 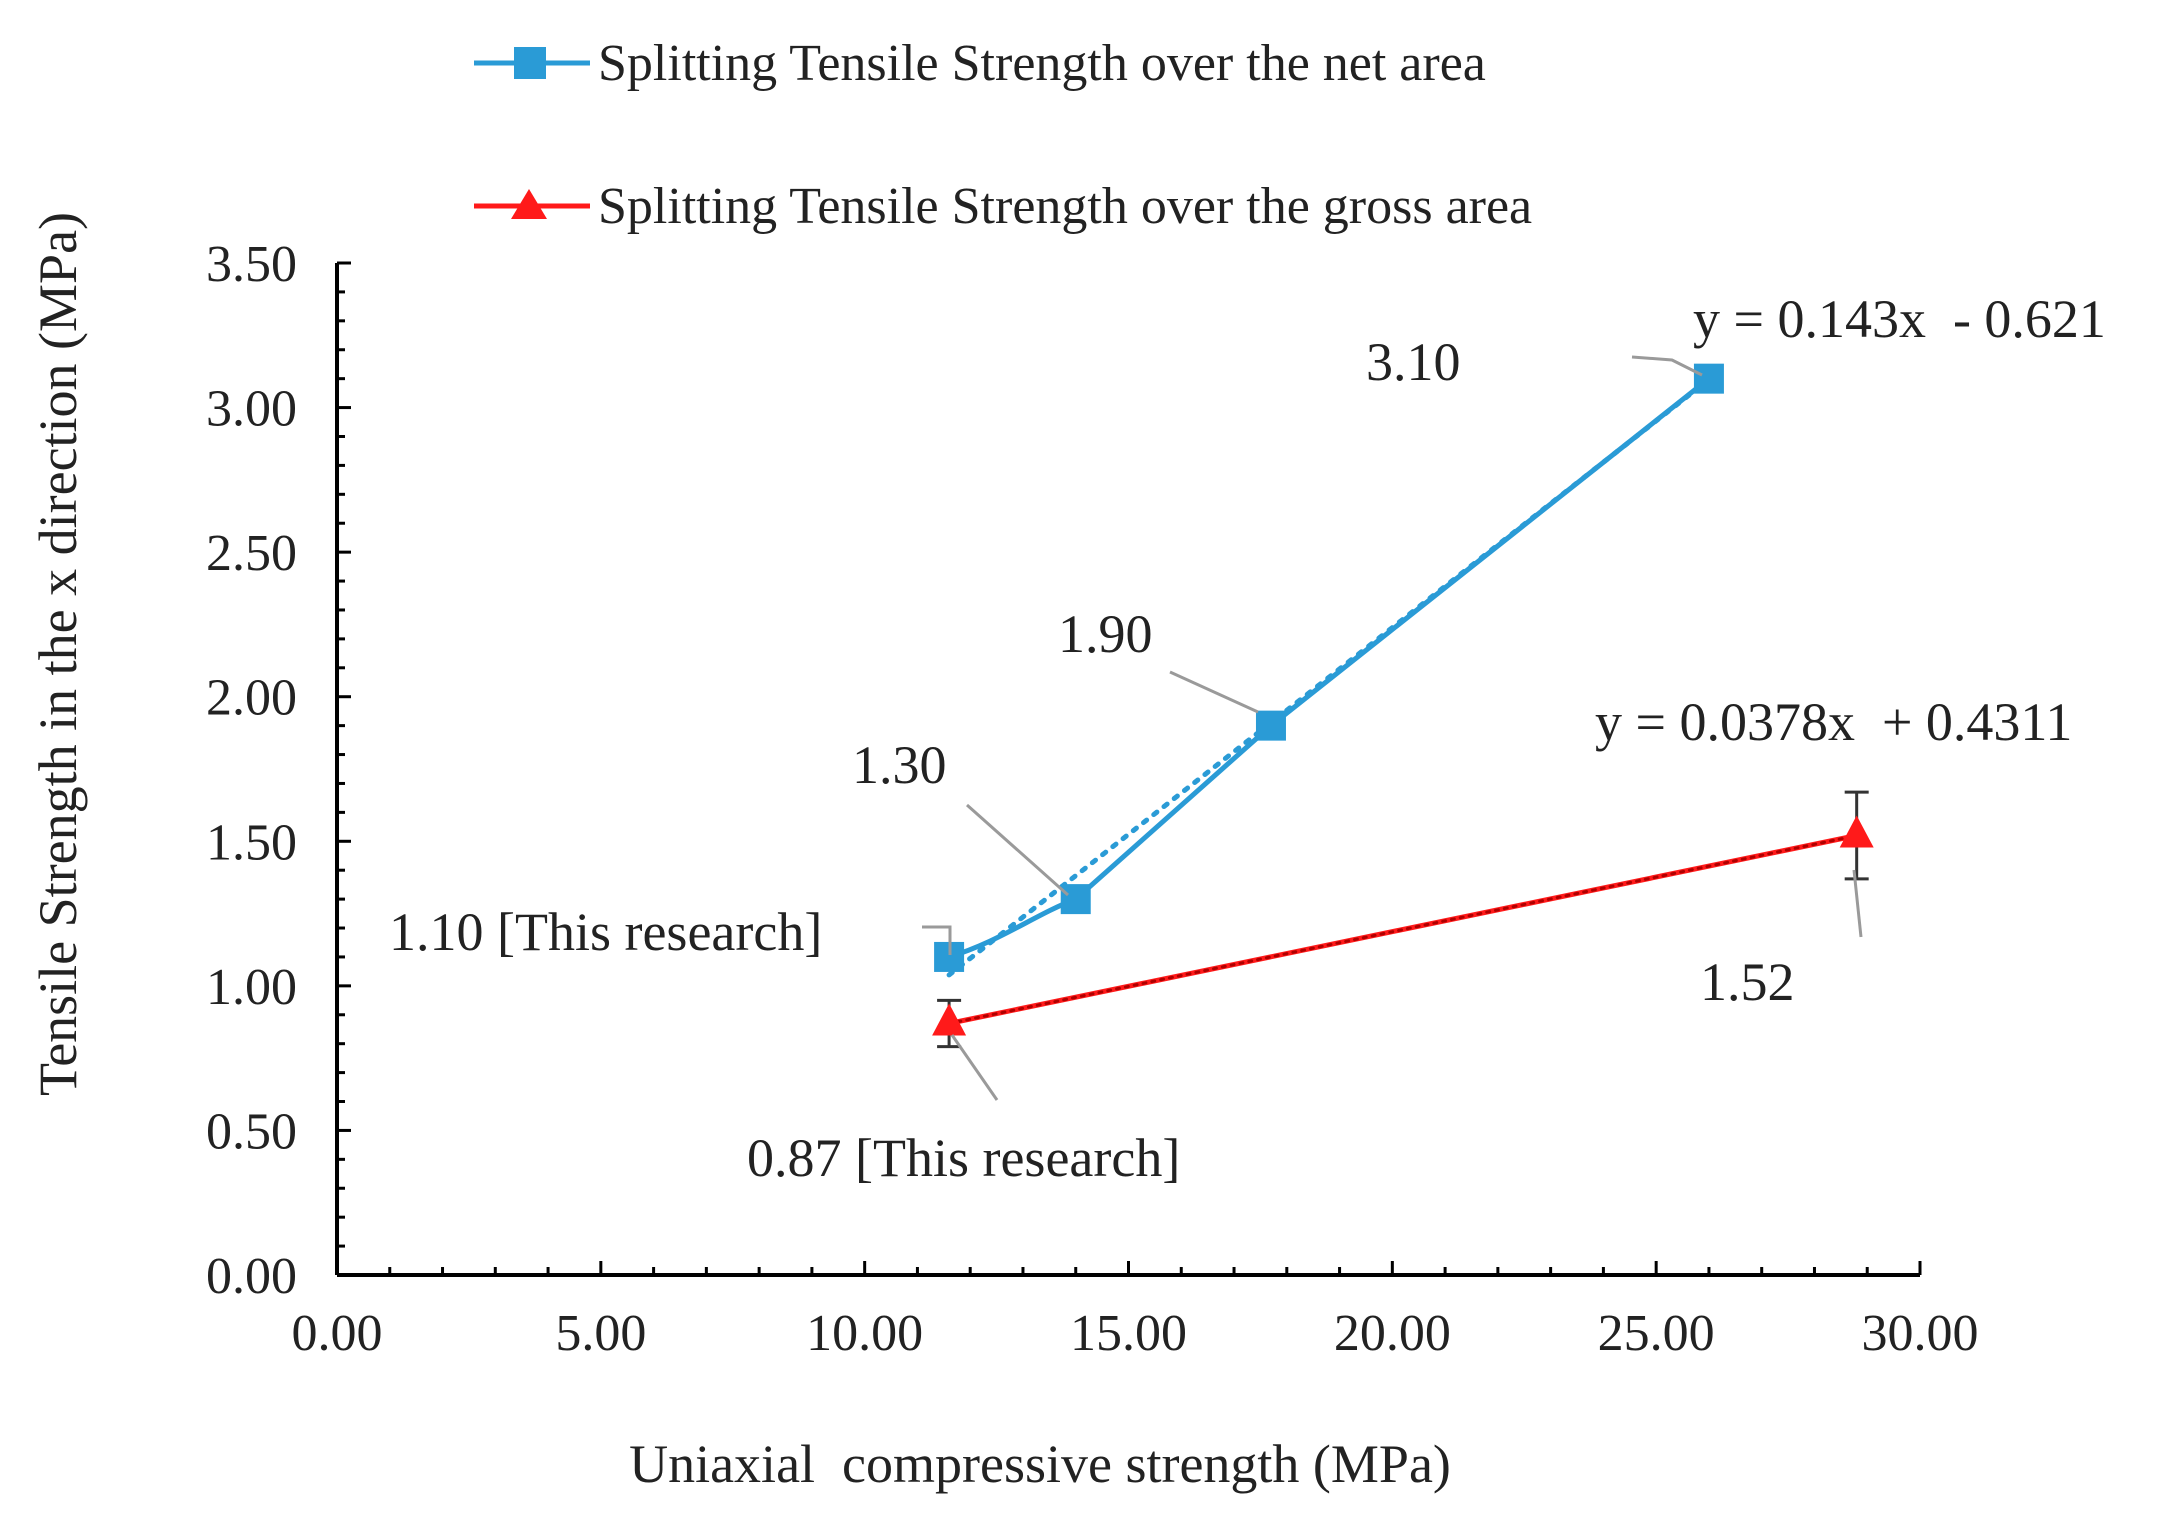 What do you see at coordinates (251, 1131) in the screenshot?
I see `y-tick-label: 0.50` at bounding box center [251, 1131].